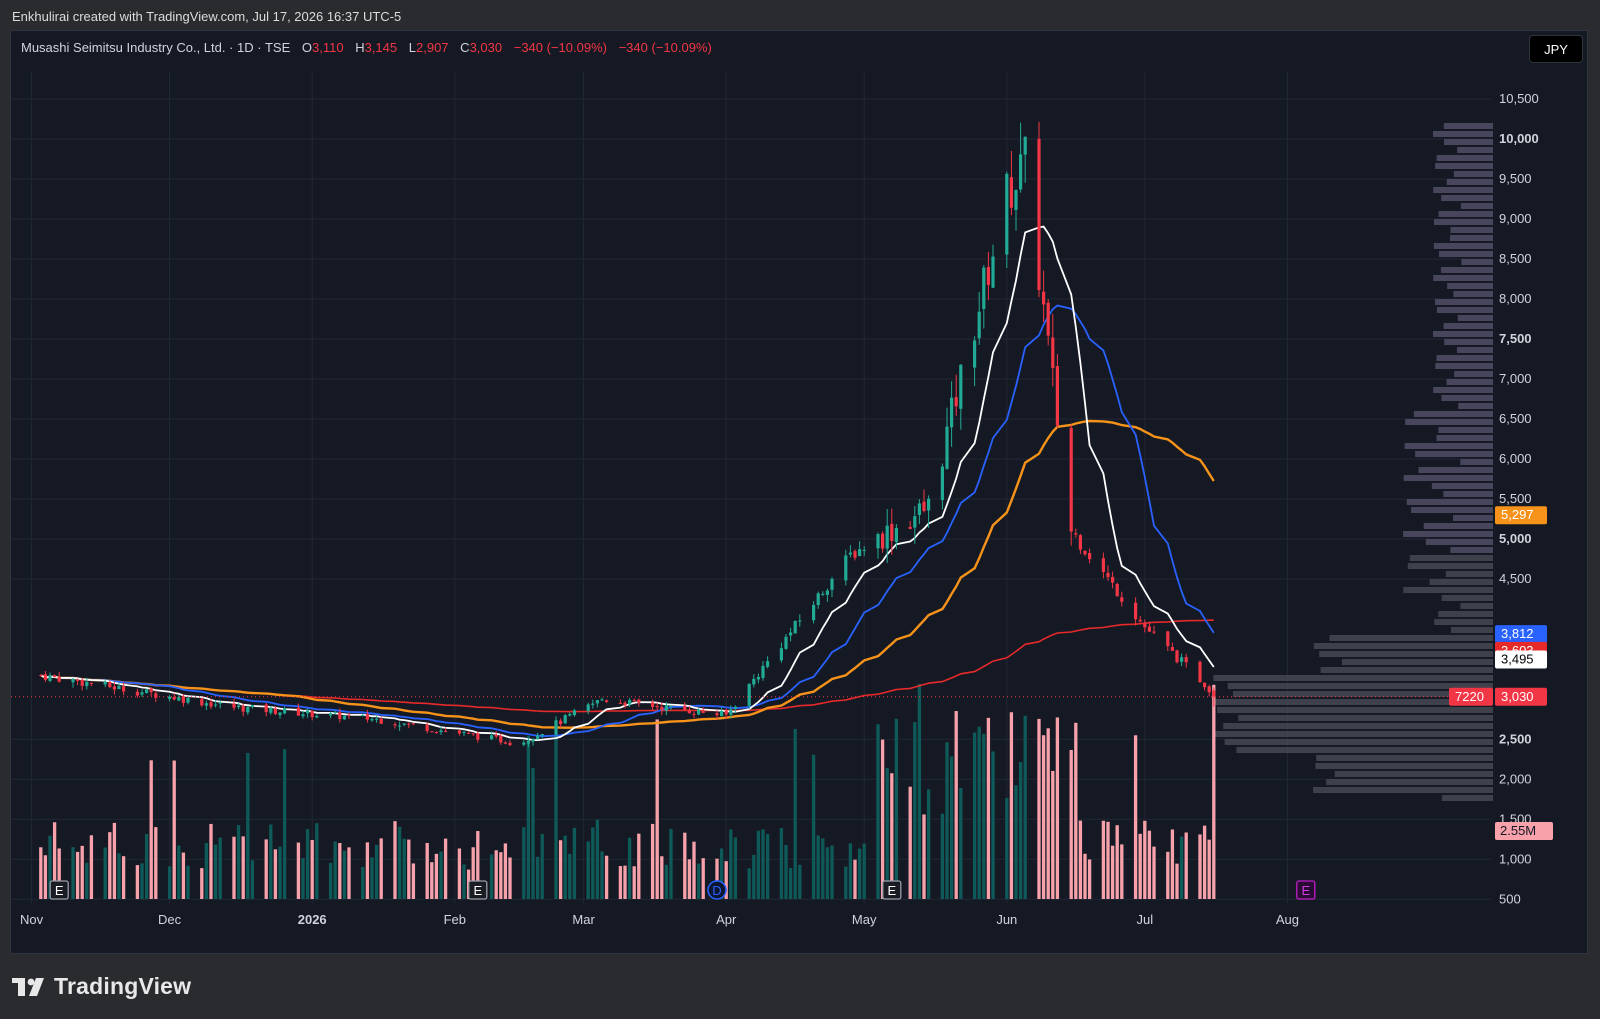  Describe the element at coordinates (1471, 696) in the screenshot. I see `countdown-badge` at that location.